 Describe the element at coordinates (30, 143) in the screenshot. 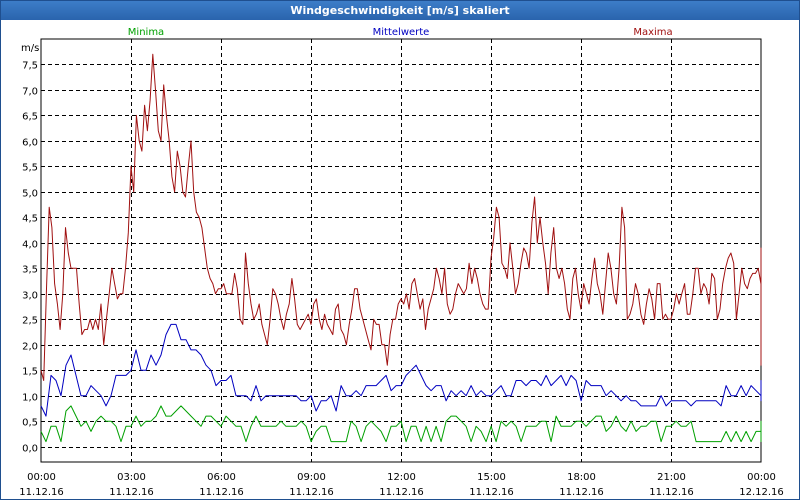

I see `y-tick-label: 6,0` at that location.